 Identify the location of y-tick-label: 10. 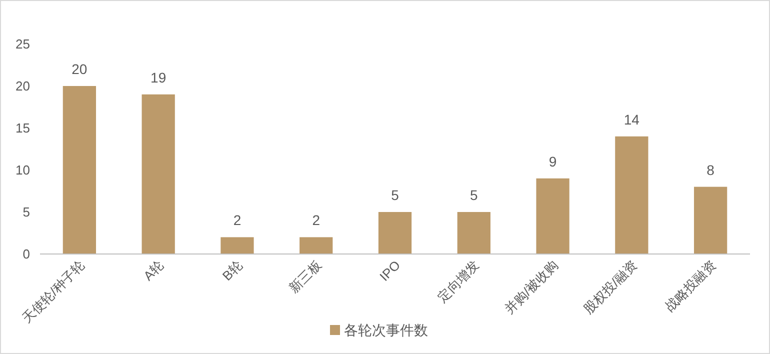
(23, 170).